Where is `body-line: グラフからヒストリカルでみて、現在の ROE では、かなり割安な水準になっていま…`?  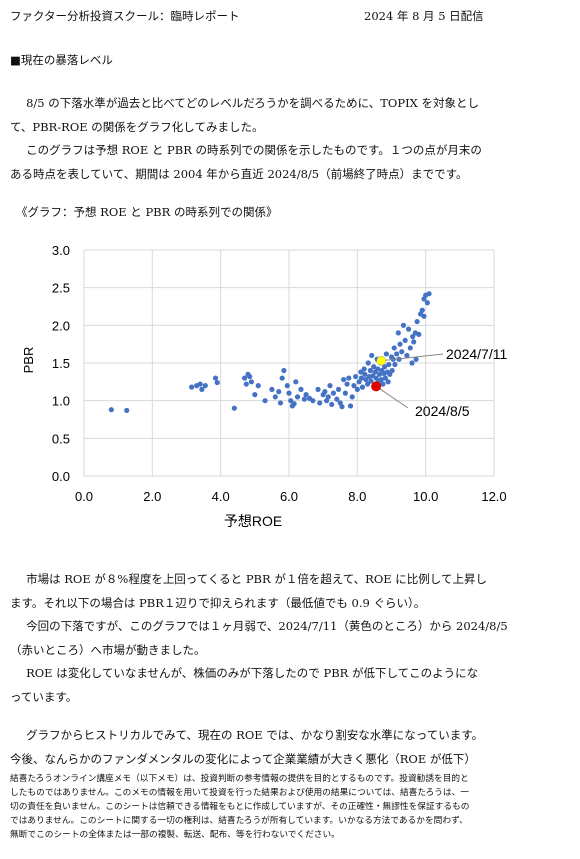 body-line: グラフからヒストリカルでみて、現在の ROE では、かなり割安な水準になっていま… is located at coordinates (255, 735).